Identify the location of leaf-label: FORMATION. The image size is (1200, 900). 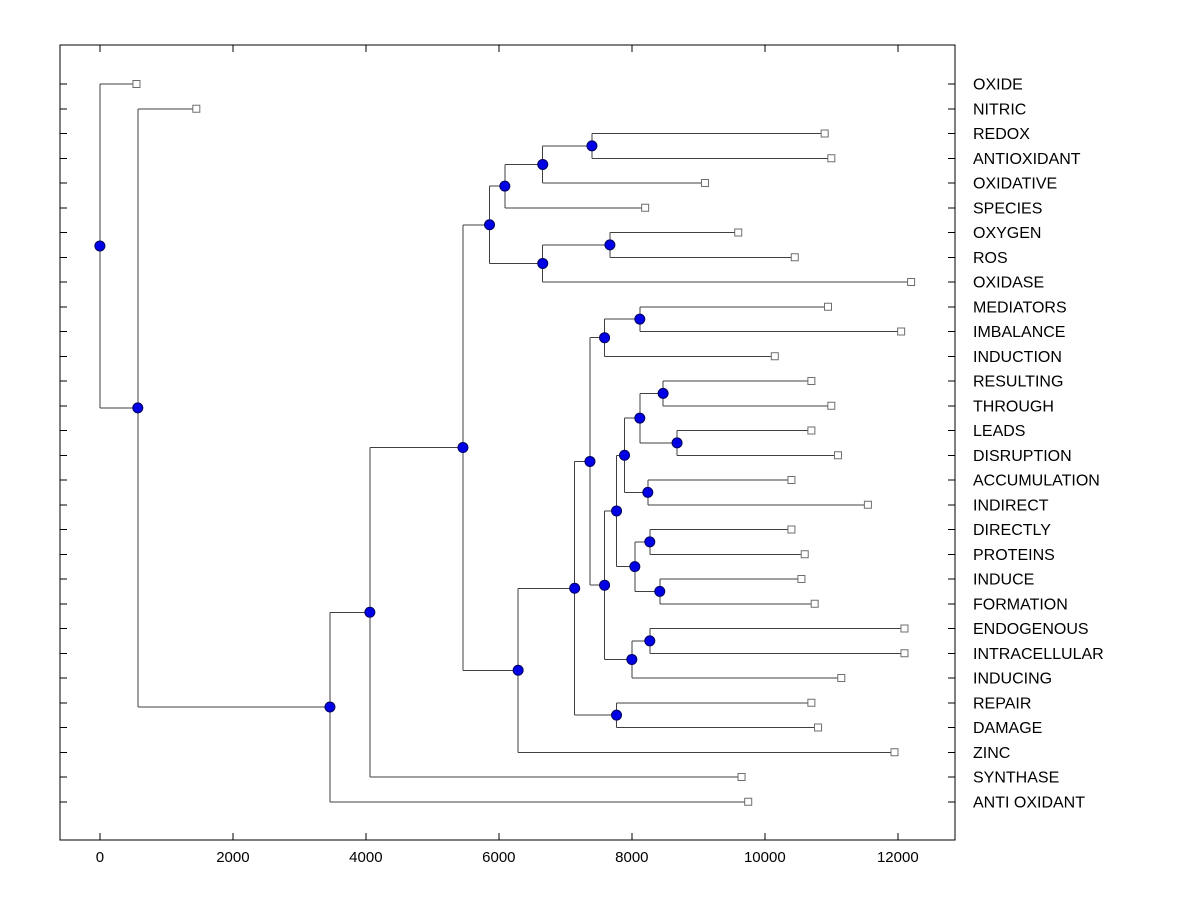
(1020, 604).